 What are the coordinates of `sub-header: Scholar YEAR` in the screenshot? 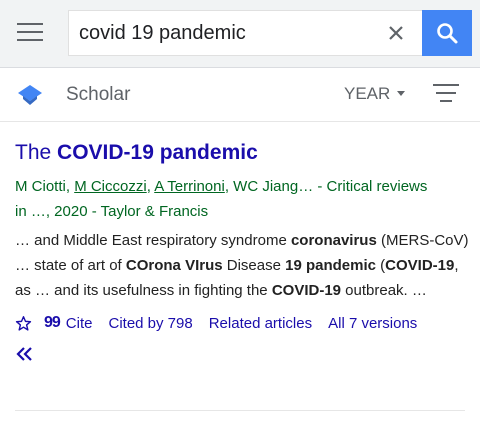 It's located at (240, 95).